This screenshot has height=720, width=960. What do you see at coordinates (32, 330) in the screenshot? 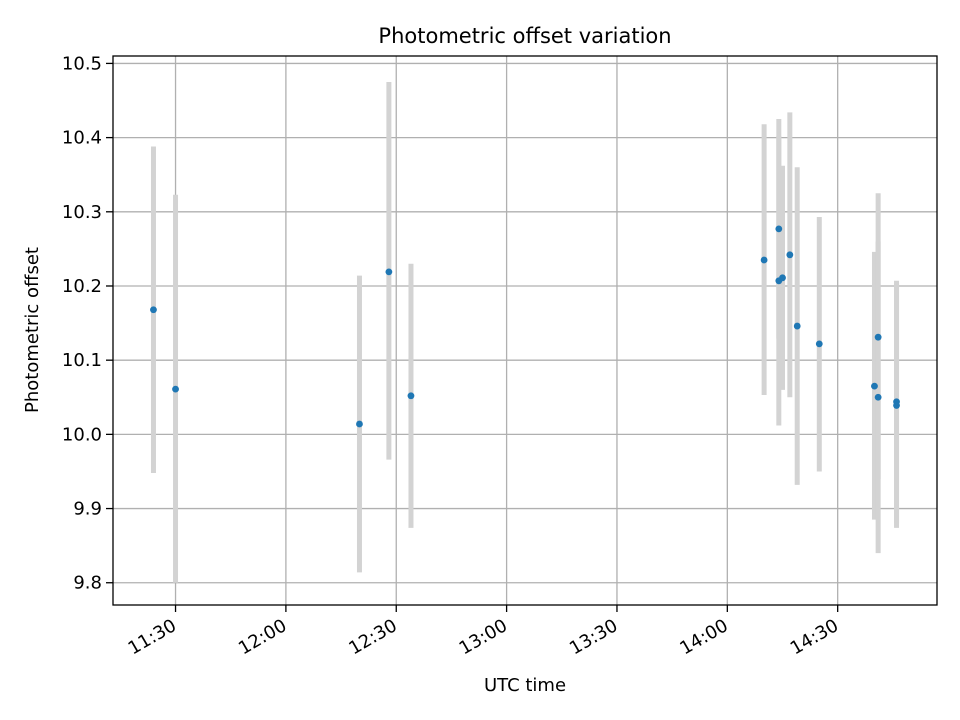
I see `y-axis-title: Photometric offset` at bounding box center [32, 330].